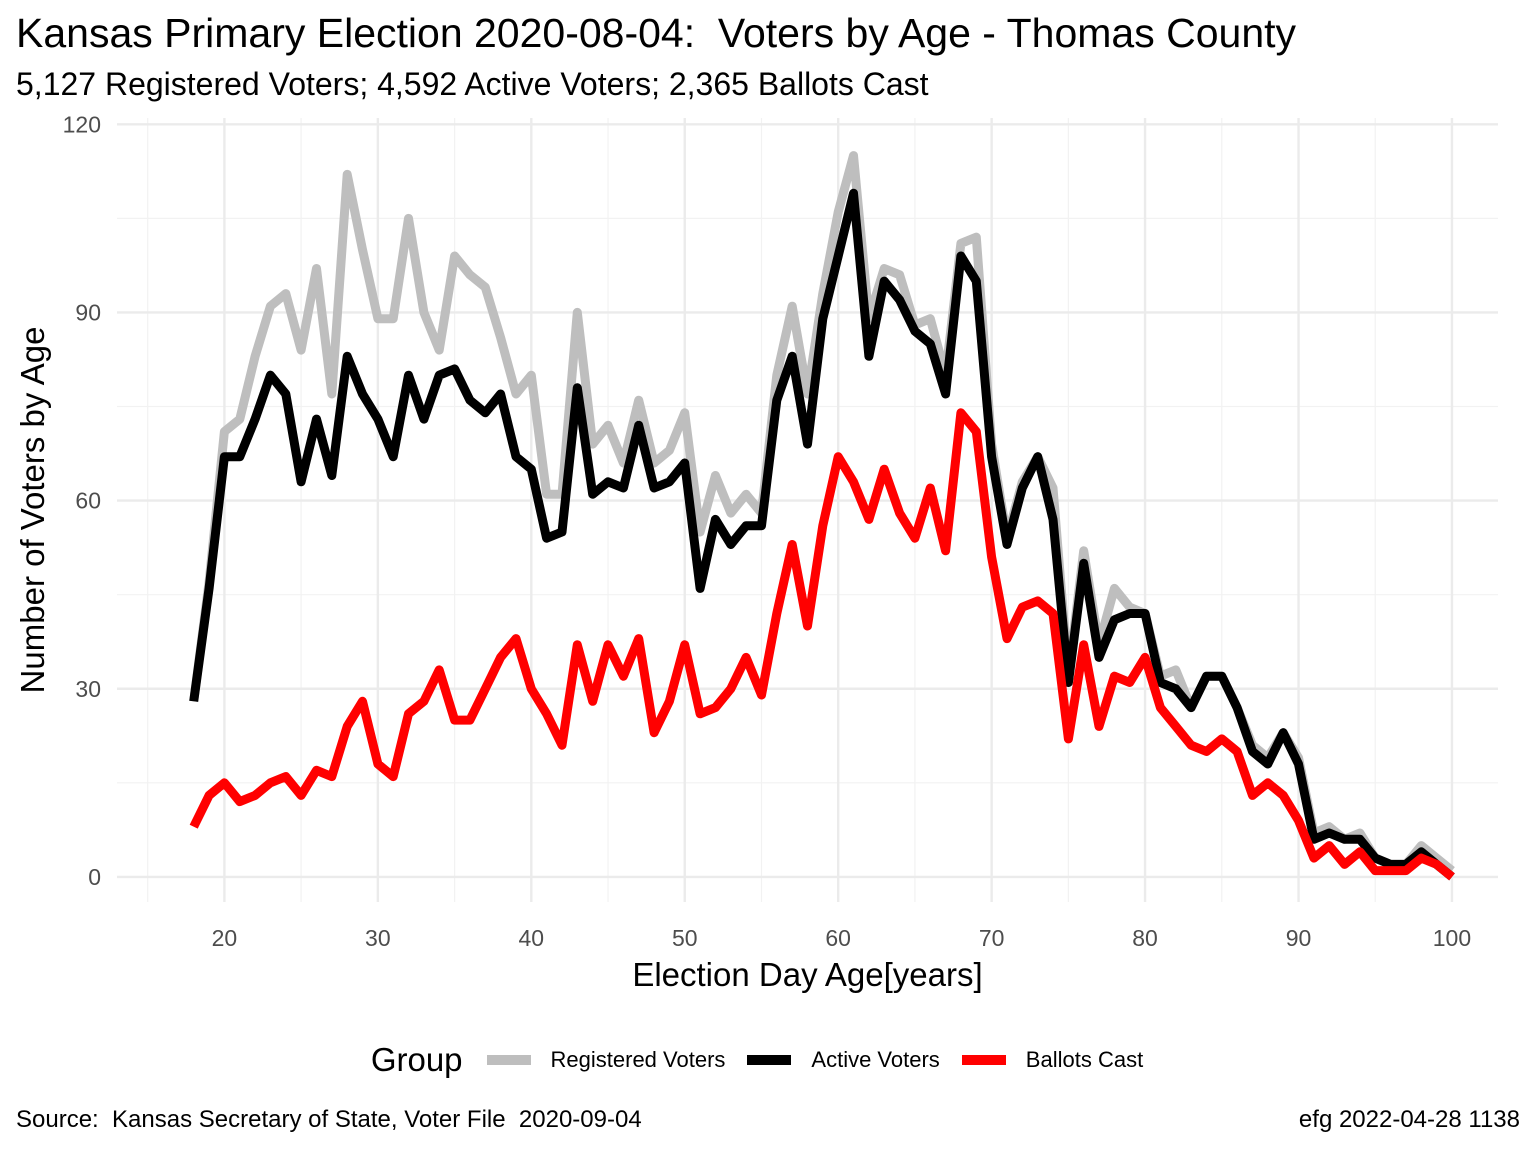 Image resolution: width=1536 pixels, height=1152 pixels. I want to click on y-axis-title: Number of Voters by Age, so click(32, 510).